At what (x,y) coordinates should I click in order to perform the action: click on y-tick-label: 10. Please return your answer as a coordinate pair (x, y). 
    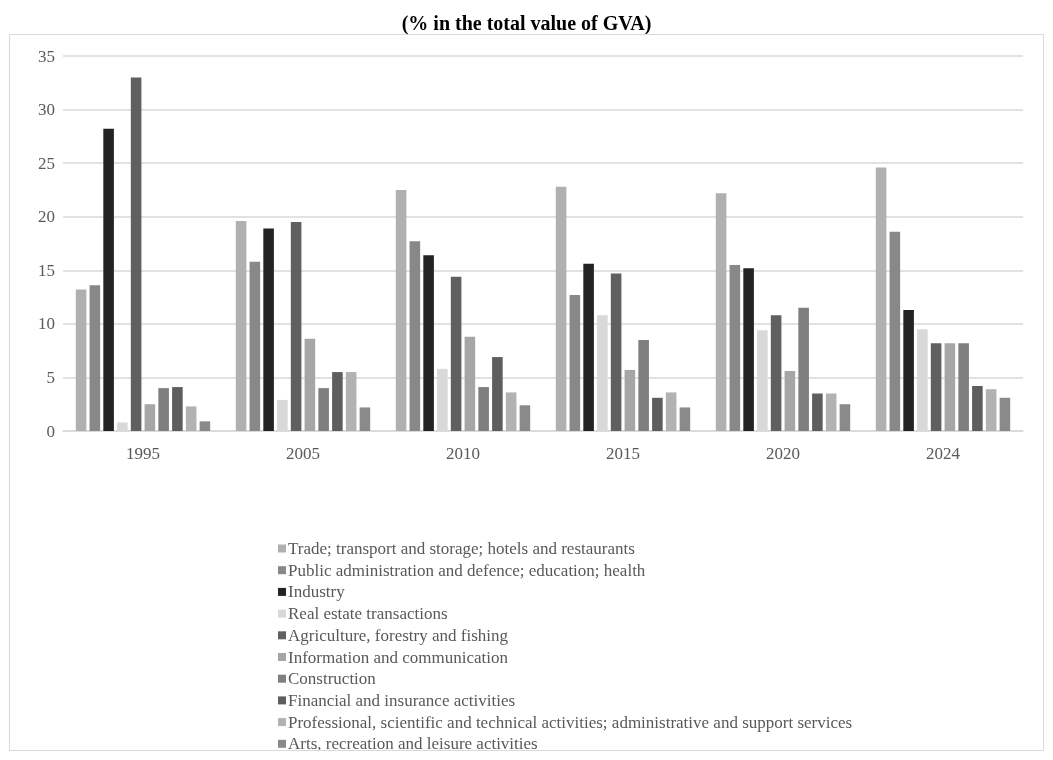
    Looking at the image, I should click on (46, 324).